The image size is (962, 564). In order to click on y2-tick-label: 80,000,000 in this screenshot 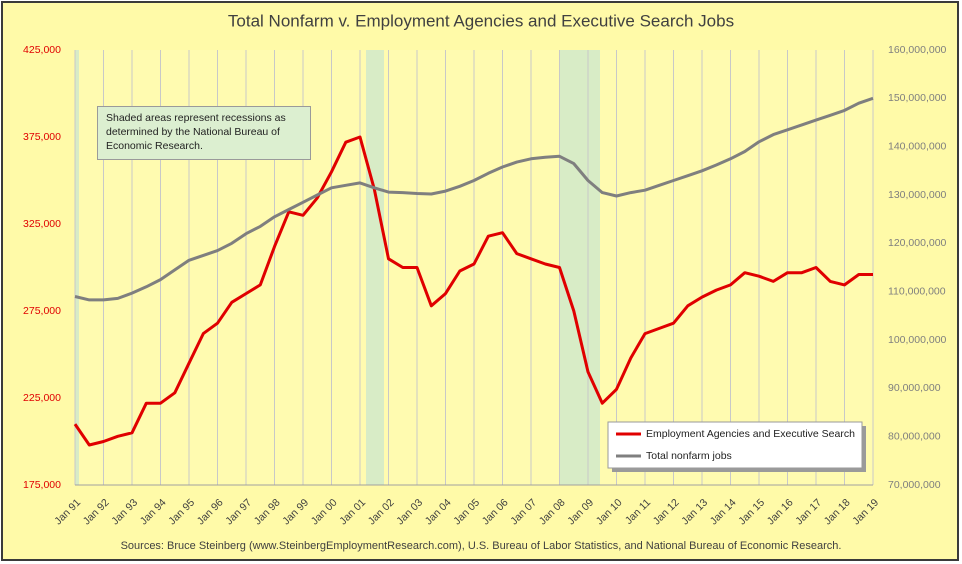, I will do `click(914, 436)`.